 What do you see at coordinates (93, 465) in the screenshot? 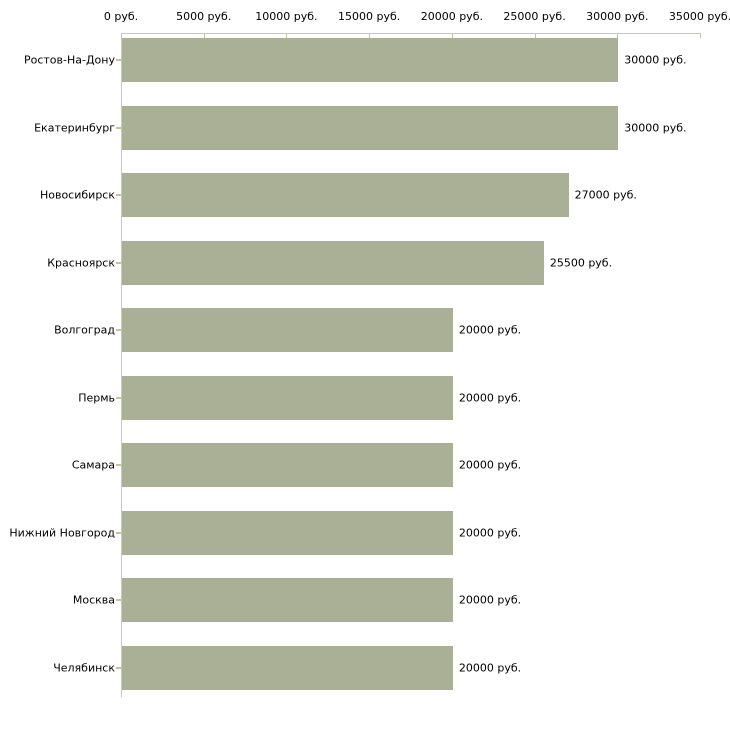
I see `category-label: Самара` at bounding box center [93, 465].